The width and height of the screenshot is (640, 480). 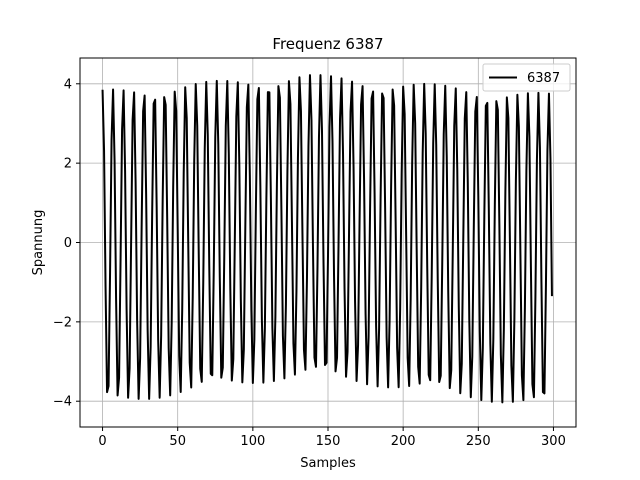 I want to click on y-tick-label--4: −4, so click(x=62, y=402).